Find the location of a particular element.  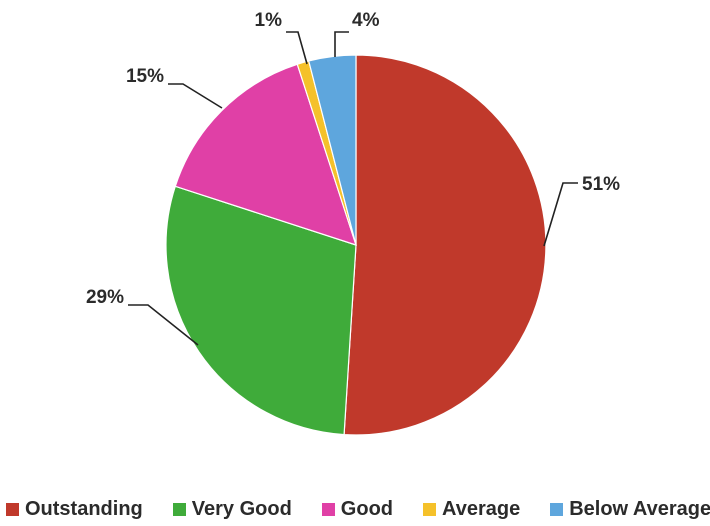

legend-label-average: Average is located at coordinates (481, 508).